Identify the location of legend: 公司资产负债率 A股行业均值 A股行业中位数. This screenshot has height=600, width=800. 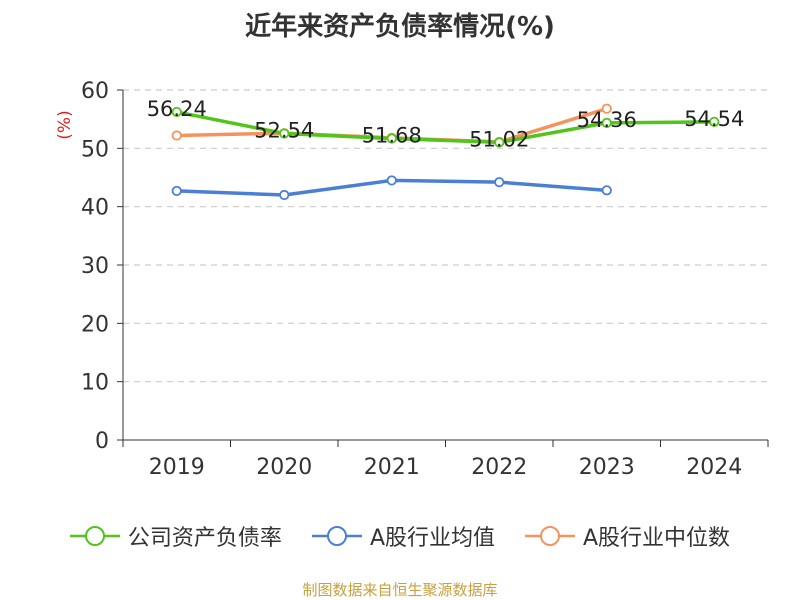
(400, 536).